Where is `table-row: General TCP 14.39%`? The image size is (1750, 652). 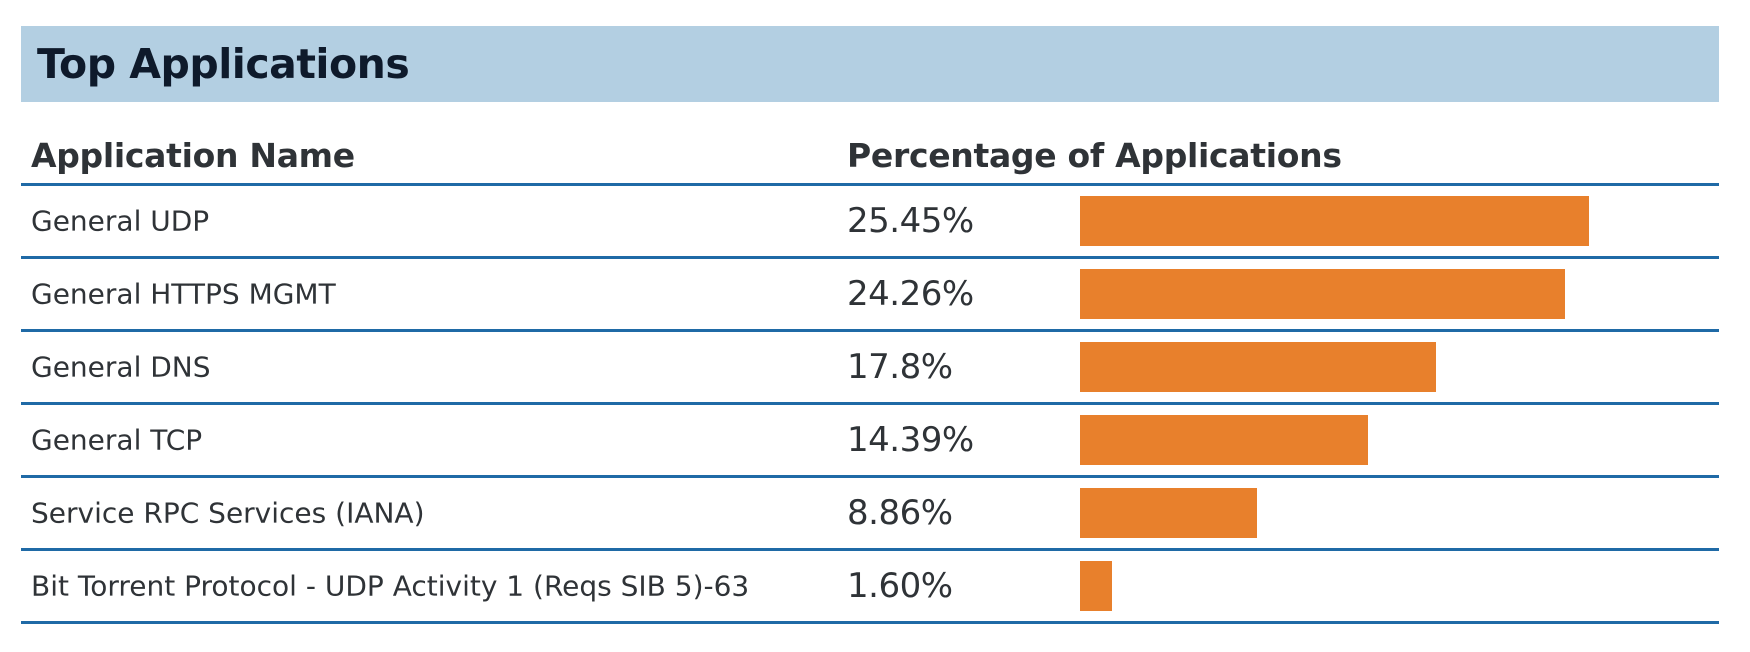
table-row: General TCP 14.39% is located at coordinates (870, 441).